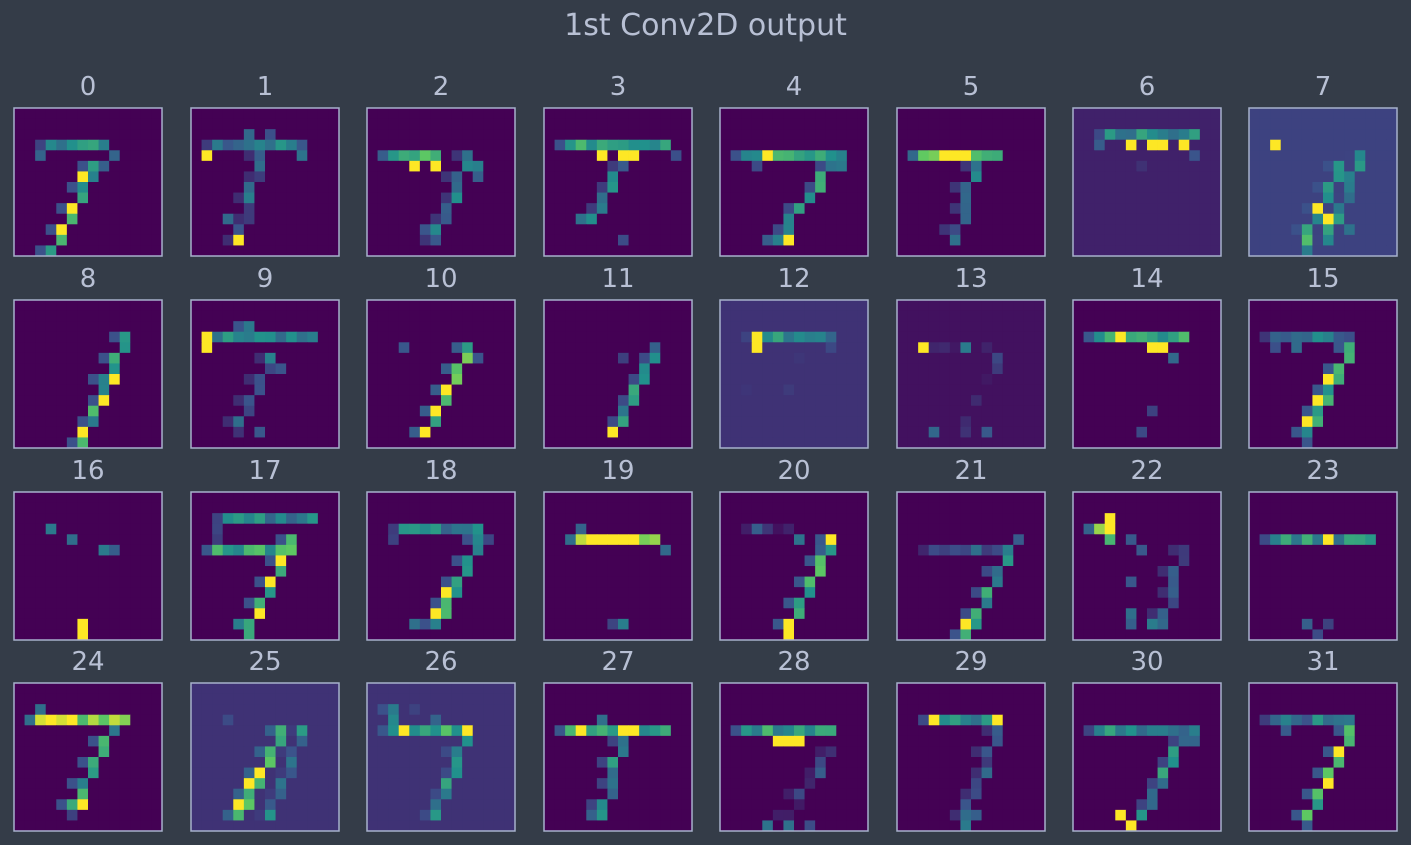 Image resolution: width=1411 pixels, height=845 pixels. Describe the element at coordinates (441, 87) in the screenshot. I see `panel-label: 2` at that location.